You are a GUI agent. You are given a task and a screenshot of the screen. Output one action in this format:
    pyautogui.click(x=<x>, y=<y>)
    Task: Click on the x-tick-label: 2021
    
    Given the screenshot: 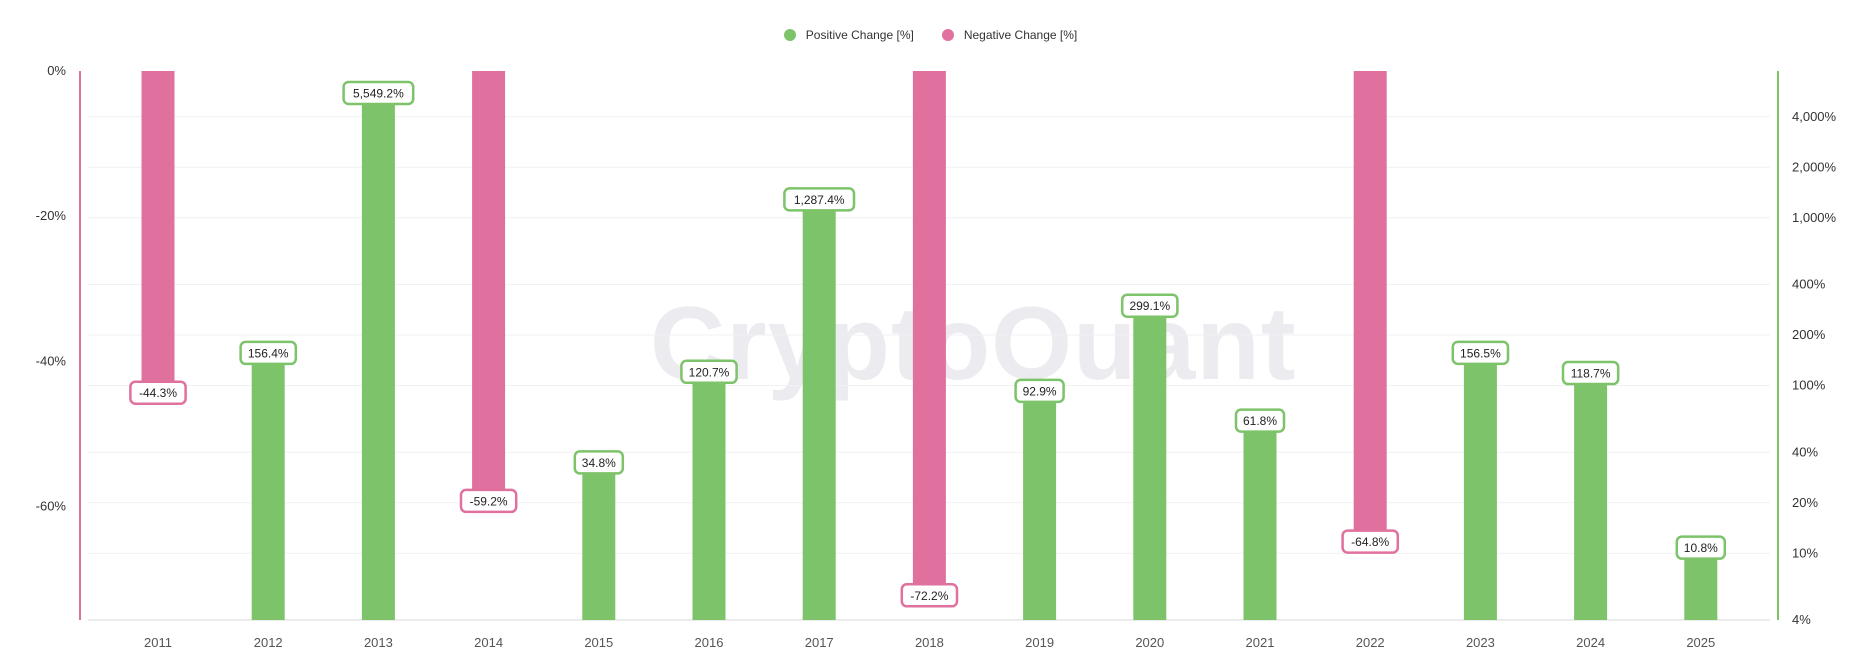 What is the action you would take?
    pyautogui.click(x=1260, y=642)
    